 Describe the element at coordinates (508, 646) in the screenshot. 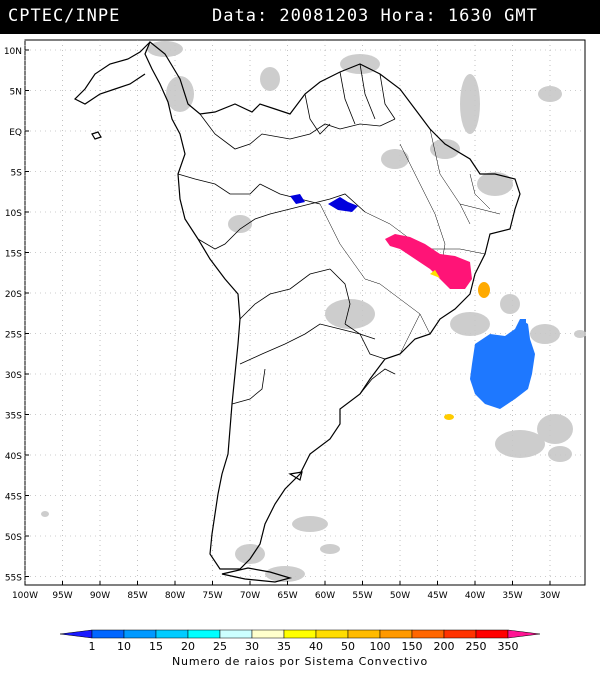

I see `colorbar-value-label: 350` at that location.